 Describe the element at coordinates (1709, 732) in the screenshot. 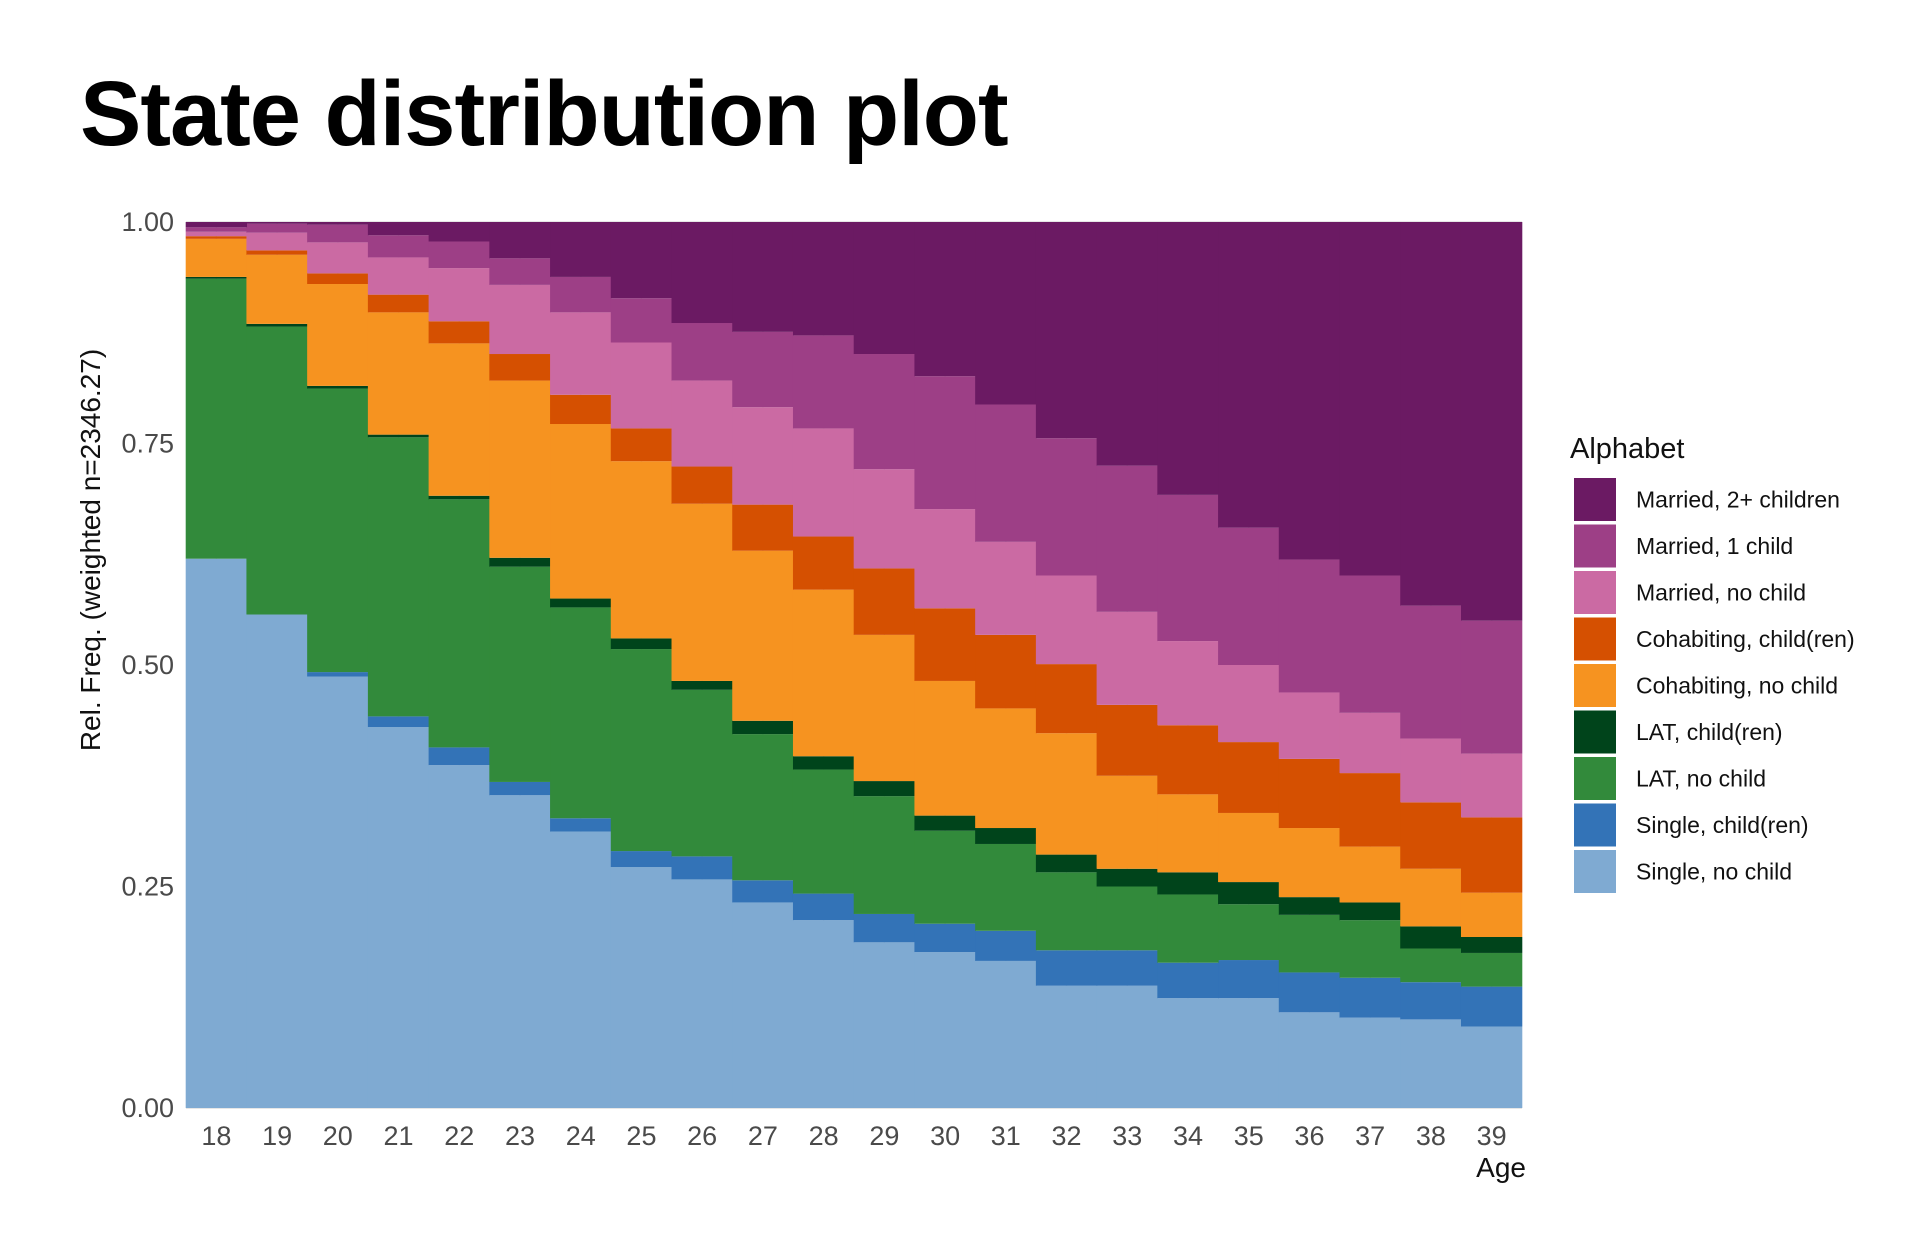

I see `legend-label: LAT, child(ren)` at that location.